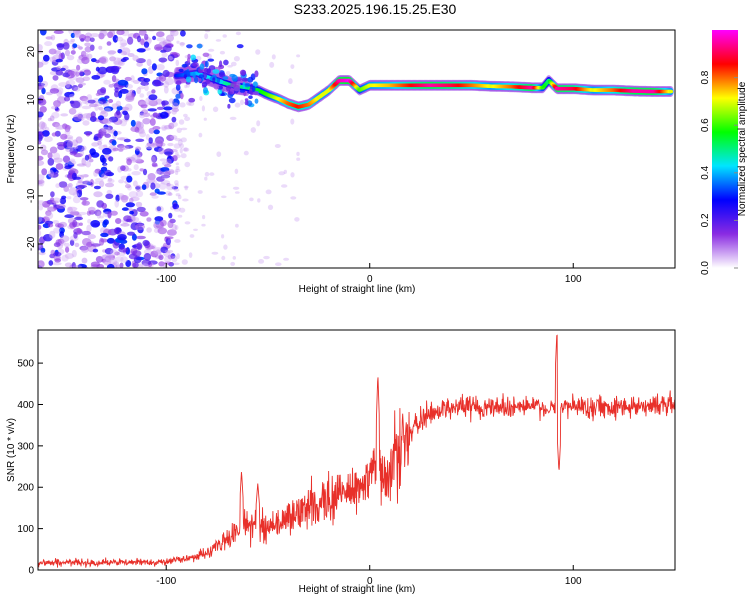 The width and height of the screenshot is (750, 600). I want to click on heatmap-y-tick-label: 20, so click(31, 52).